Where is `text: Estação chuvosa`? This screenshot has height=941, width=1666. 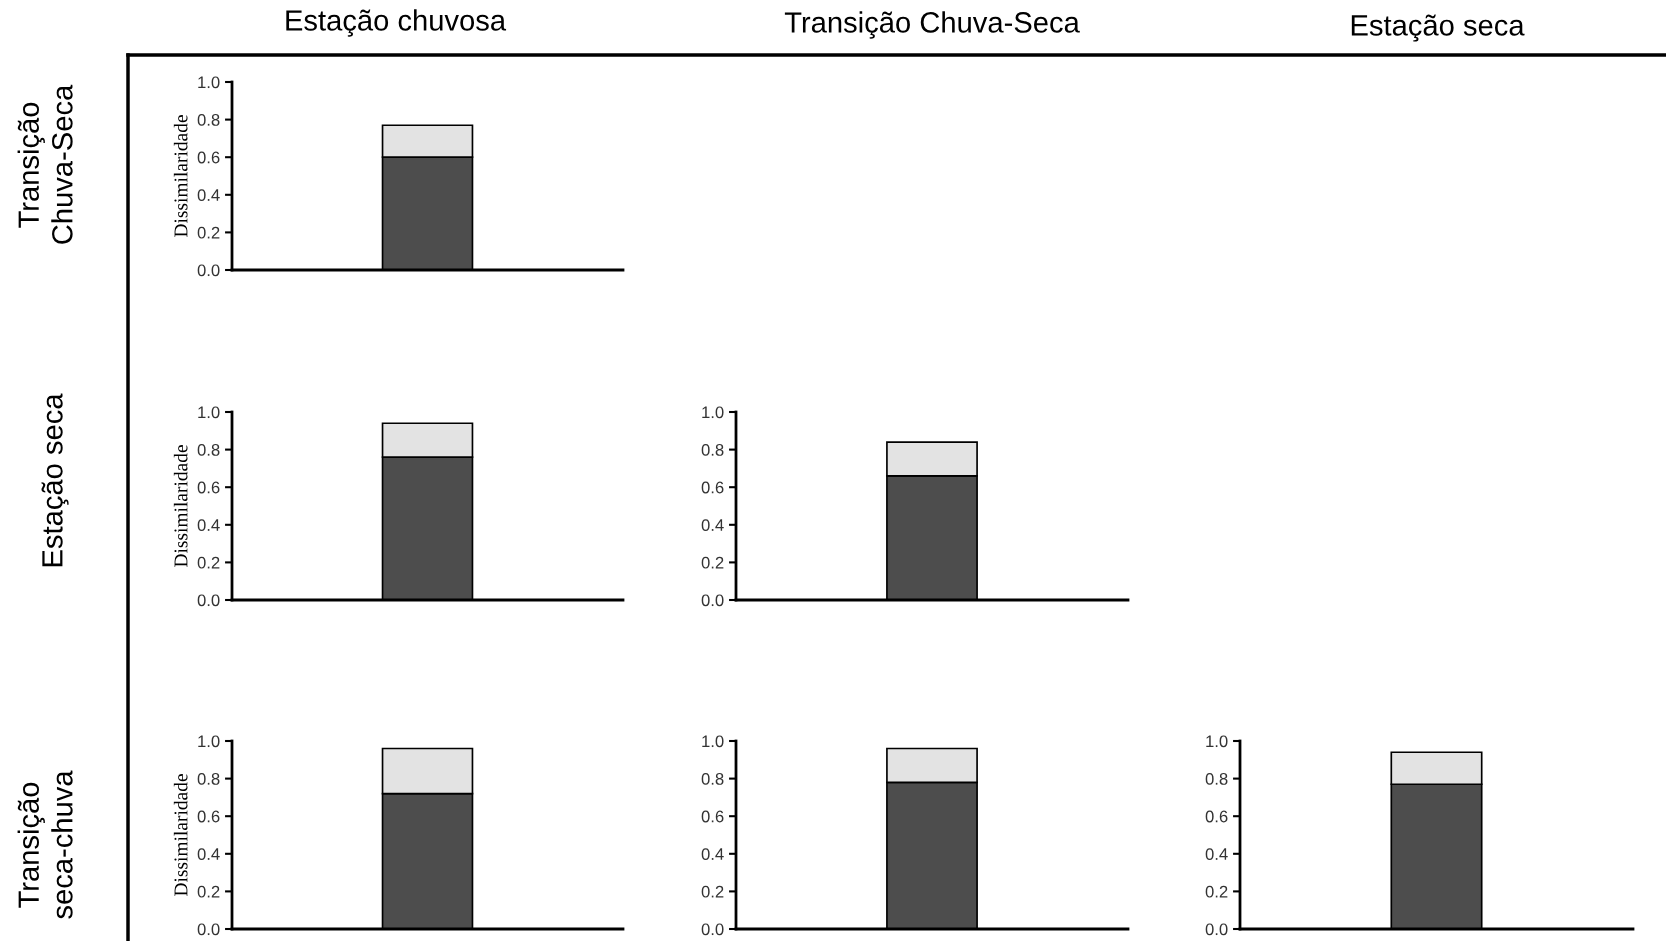 text: Estação chuvosa is located at coordinates (396, 23).